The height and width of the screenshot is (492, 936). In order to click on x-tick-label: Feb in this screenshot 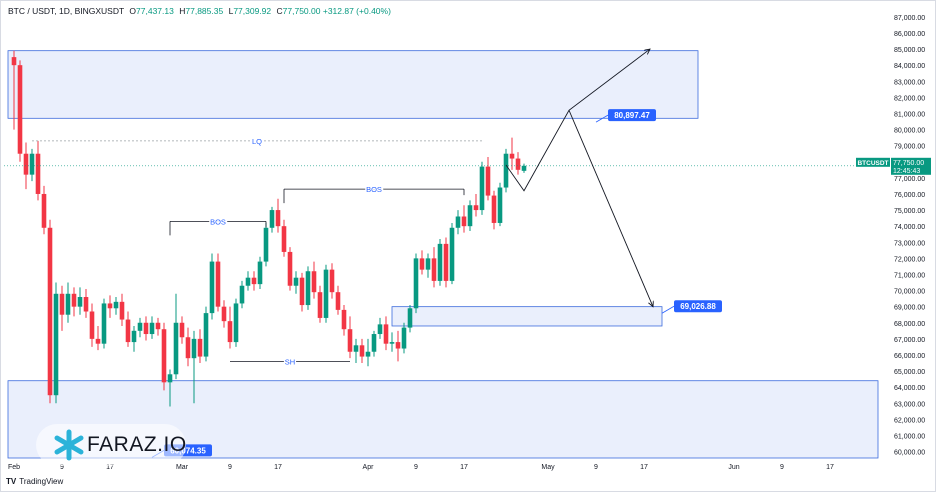, I will do `click(14, 467)`.